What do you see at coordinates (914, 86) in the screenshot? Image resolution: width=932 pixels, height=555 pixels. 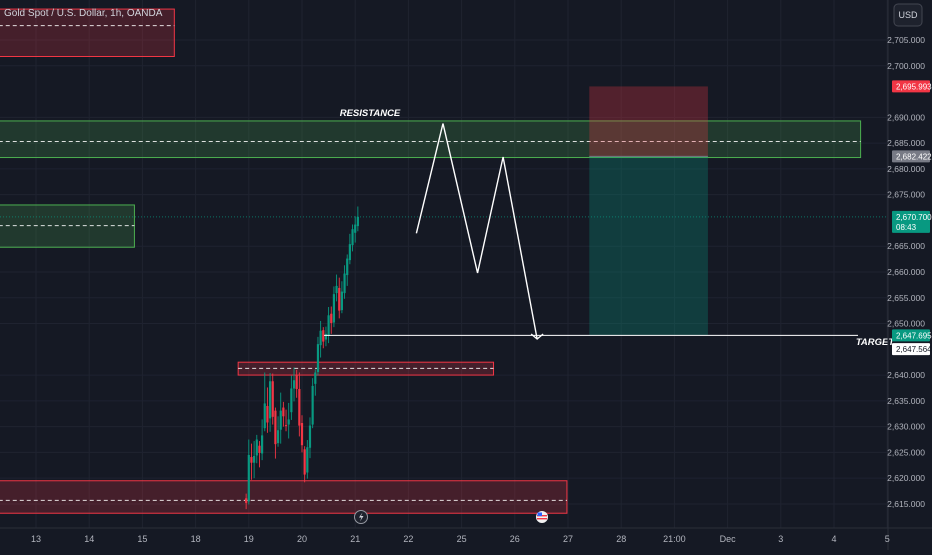 I see `price-badge-value: 2,695.993` at bounding box center [914, 86].